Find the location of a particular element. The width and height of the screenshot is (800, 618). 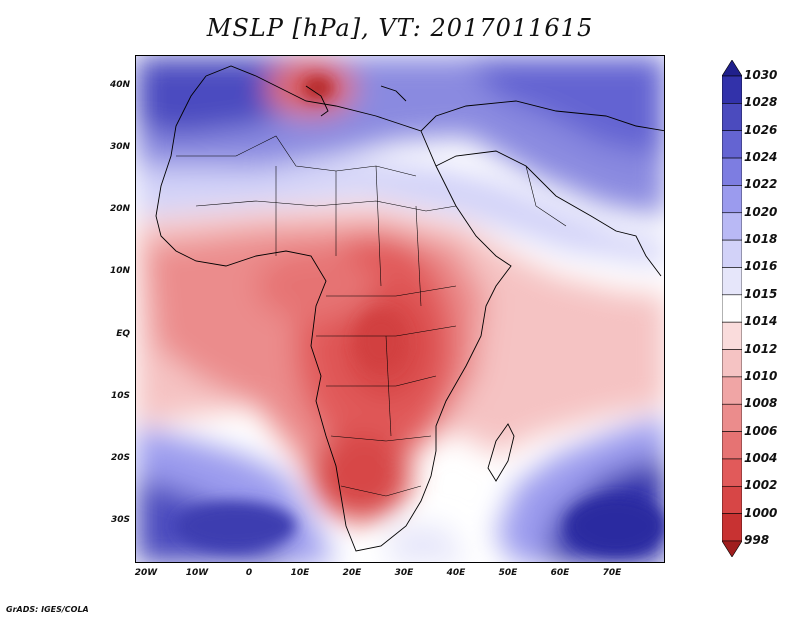

colorbar-label: 1012 is located at coordinates (761, 348).